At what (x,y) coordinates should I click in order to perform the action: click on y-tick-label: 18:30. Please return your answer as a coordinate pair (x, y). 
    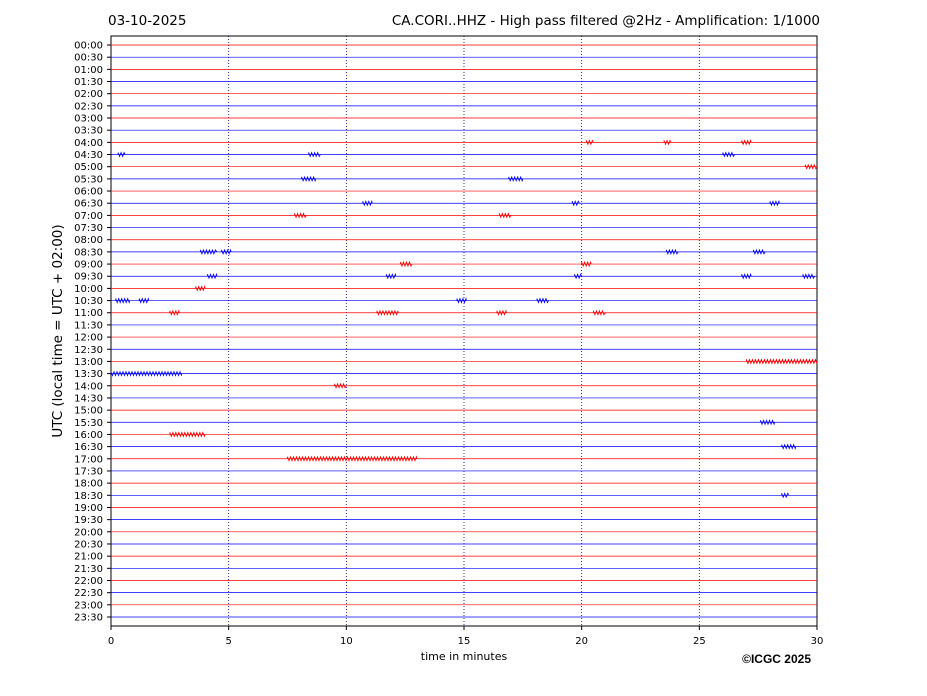
    Looking at the image, I should click on (88, 496).